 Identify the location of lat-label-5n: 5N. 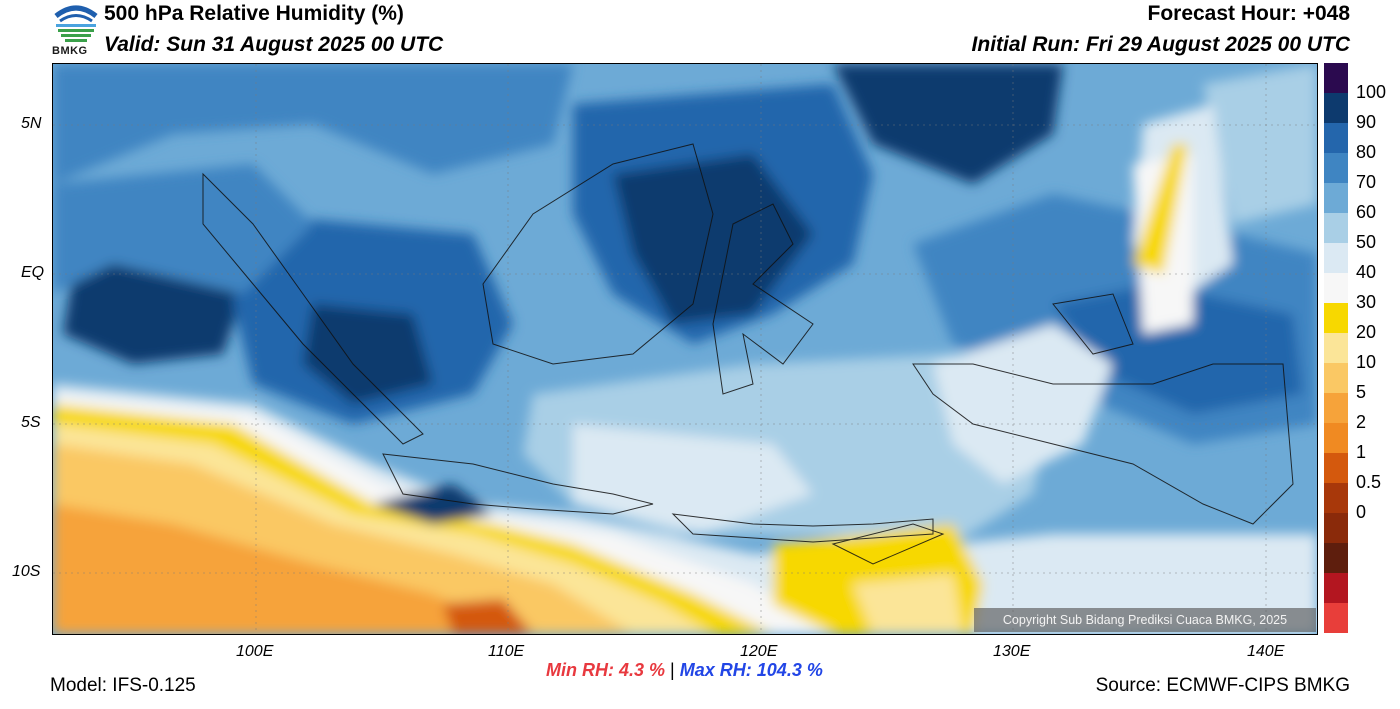
(31, 123).